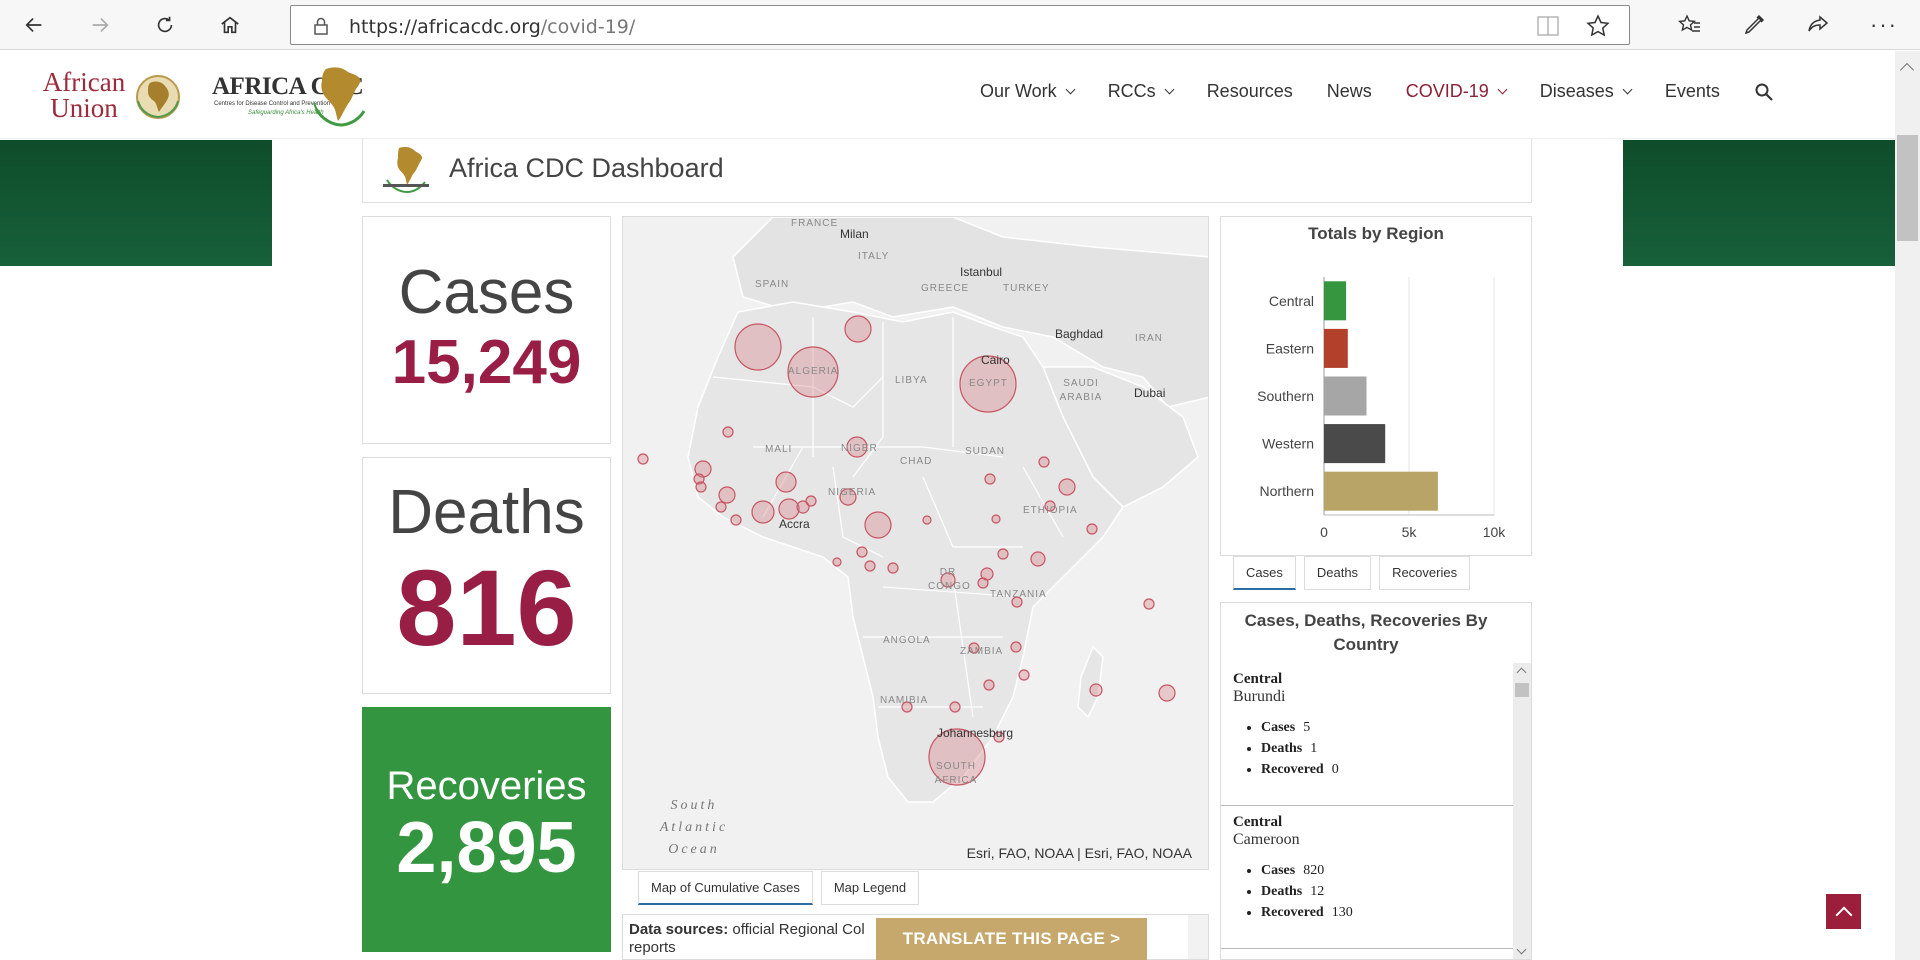 The width and height of the screenshot is (1920, 960). What do you see at coordinates (1259, 696) in the screenshot?
I see `country-name: Burundi` at bounding box center [1259, 696].